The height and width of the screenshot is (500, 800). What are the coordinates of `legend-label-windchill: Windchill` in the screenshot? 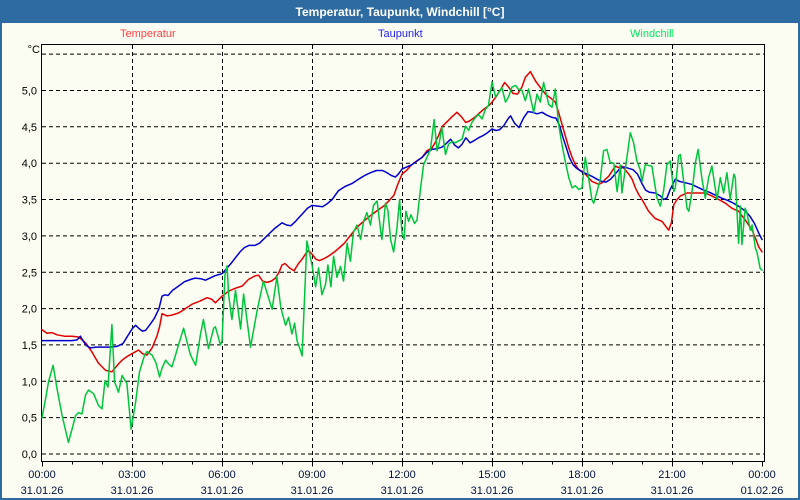 It's located at (652, 34).